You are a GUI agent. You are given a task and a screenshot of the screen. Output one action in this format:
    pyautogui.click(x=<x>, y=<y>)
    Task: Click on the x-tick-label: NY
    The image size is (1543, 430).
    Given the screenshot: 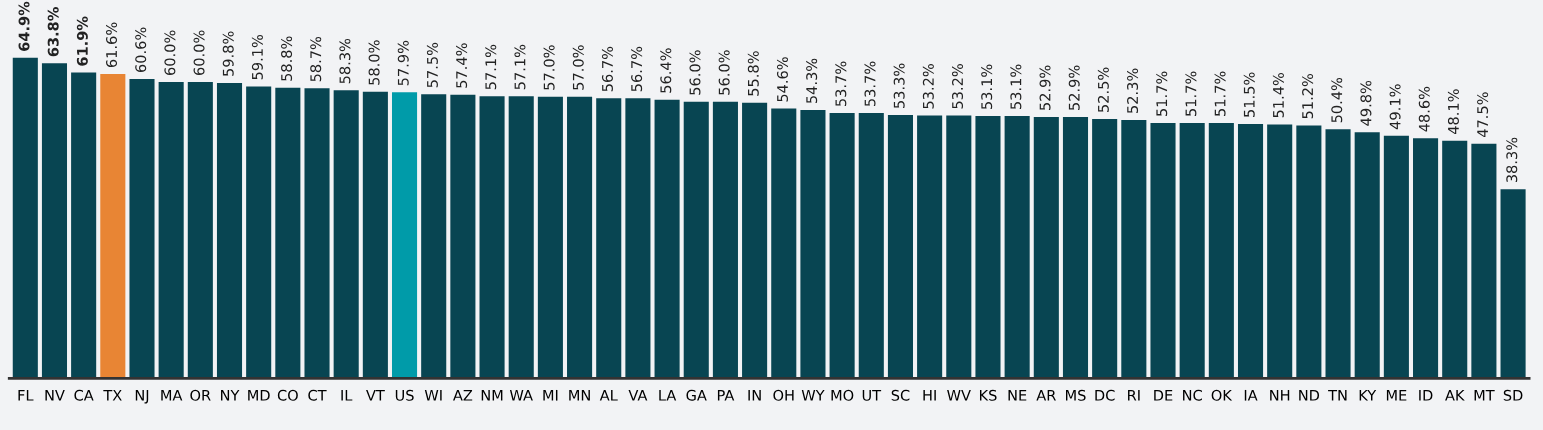 What is the action you would take?
    pyautogui.click(x=230, y=395)
    